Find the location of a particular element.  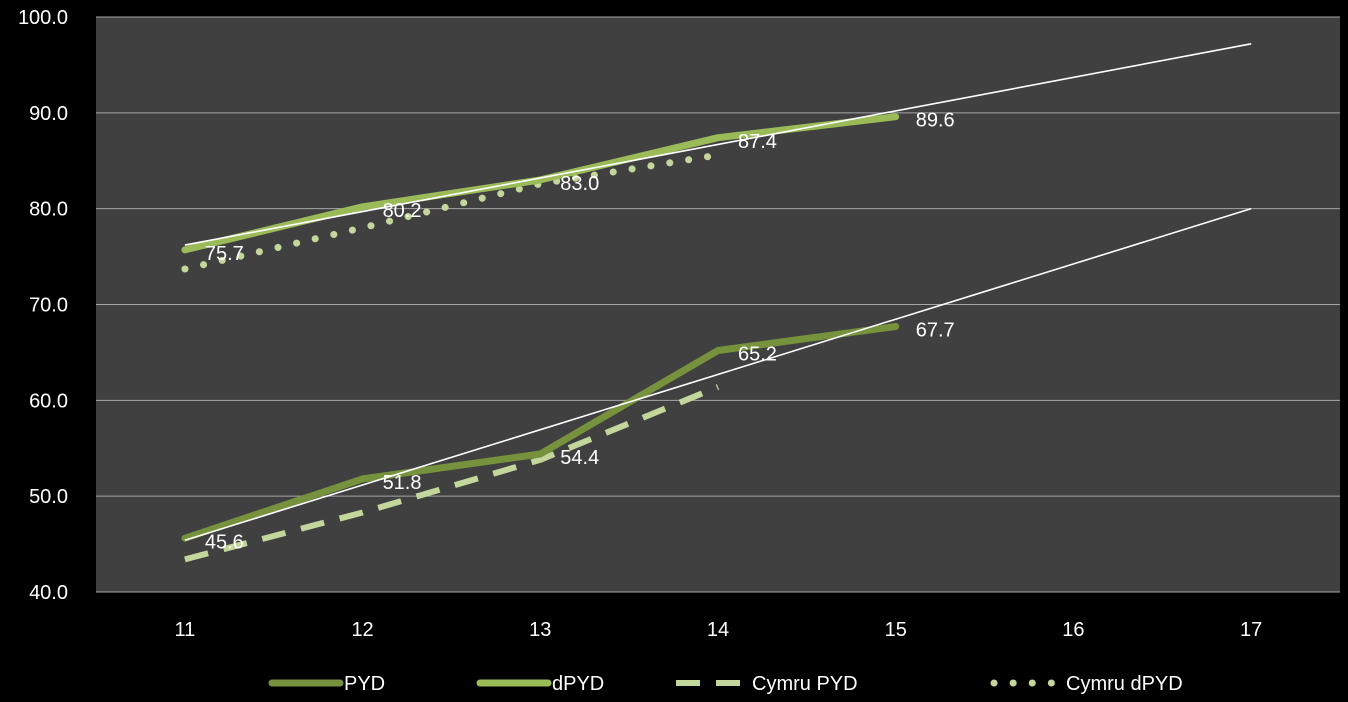

y-tick-label: 40.0 is located at coordinates (48, 593).